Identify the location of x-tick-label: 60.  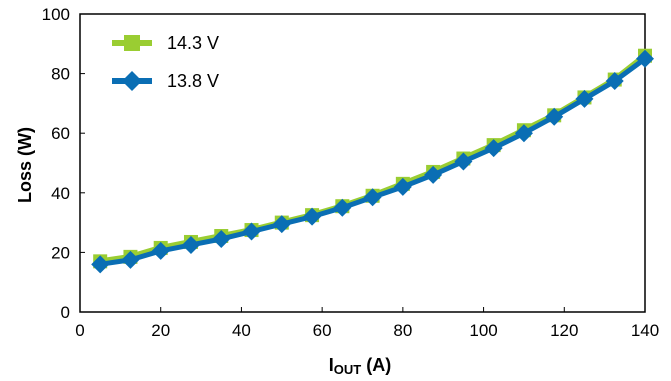
(322, 330).